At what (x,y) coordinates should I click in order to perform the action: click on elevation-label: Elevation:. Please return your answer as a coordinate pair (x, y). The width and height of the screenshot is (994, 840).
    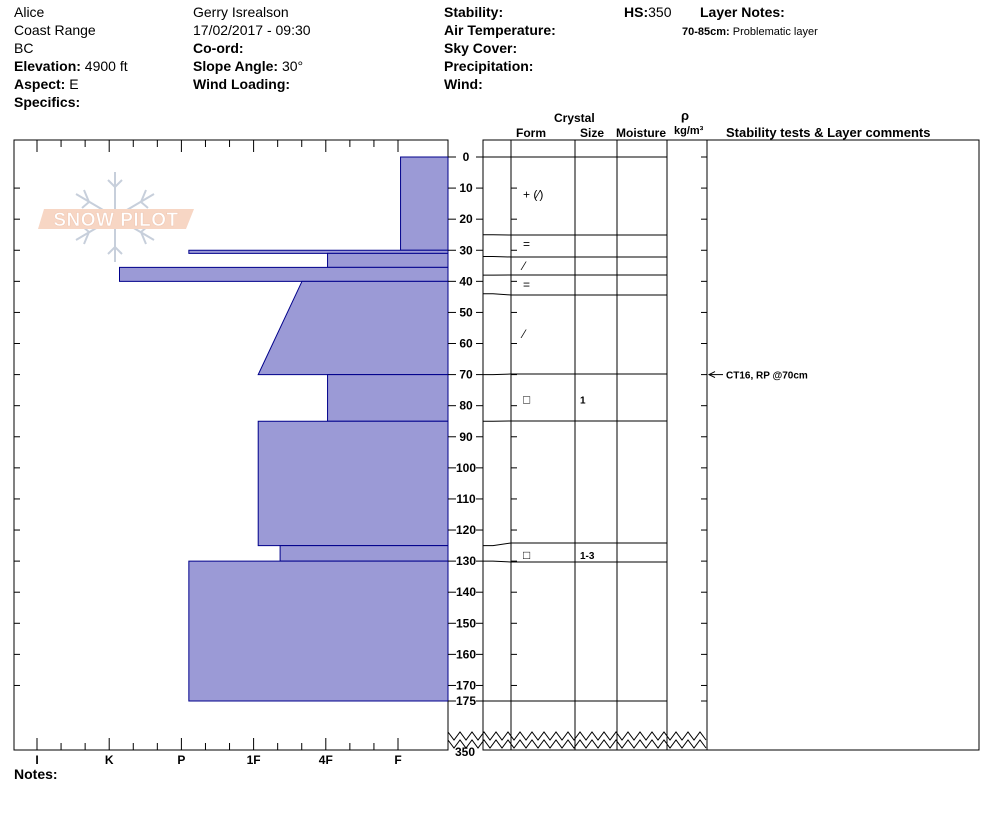
    Looking at the image, I should click on (47, 66).